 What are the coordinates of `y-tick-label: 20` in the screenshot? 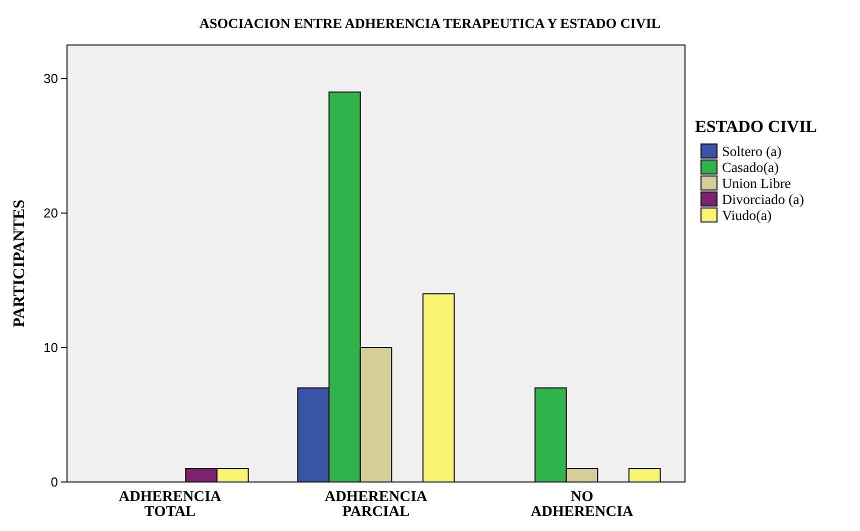 It's located at (51, 213).